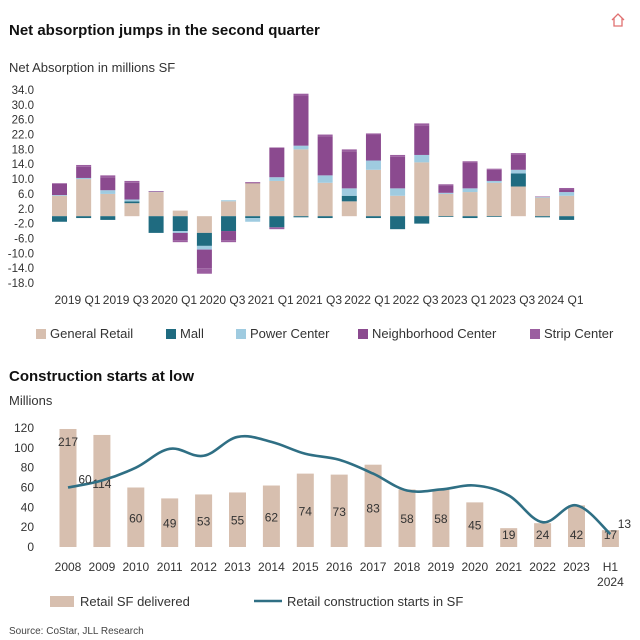 Image resolution: width=640 pixels, height=640 pixels. Describe the element at coordinates (76, 631) in the screenshot. I see `source-note: Source: CoStar, JLL Research` at that location.